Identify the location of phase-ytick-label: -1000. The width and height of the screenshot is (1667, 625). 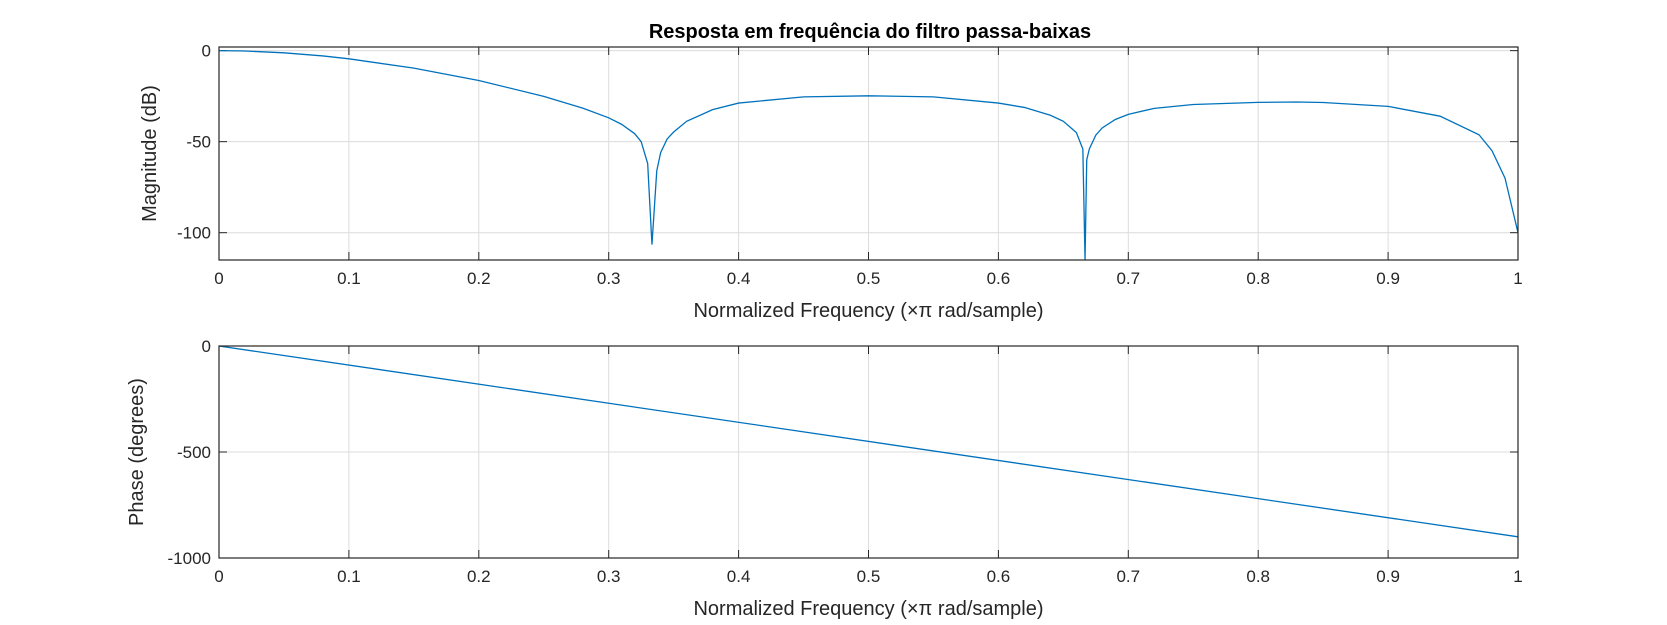
(189, 558).